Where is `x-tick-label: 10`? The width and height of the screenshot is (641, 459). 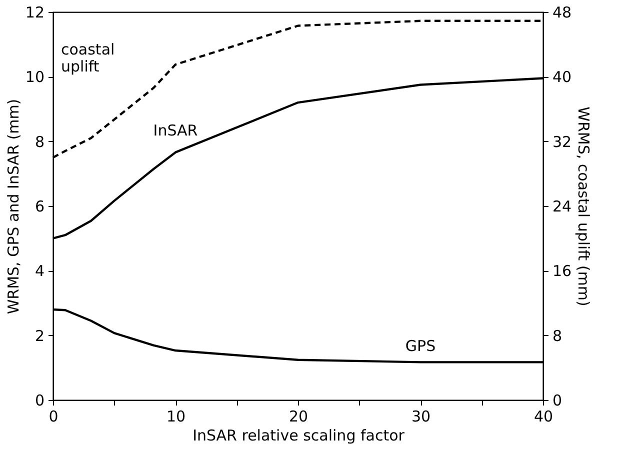 x-tick-label: 10 is located at coordinates (176, 417).